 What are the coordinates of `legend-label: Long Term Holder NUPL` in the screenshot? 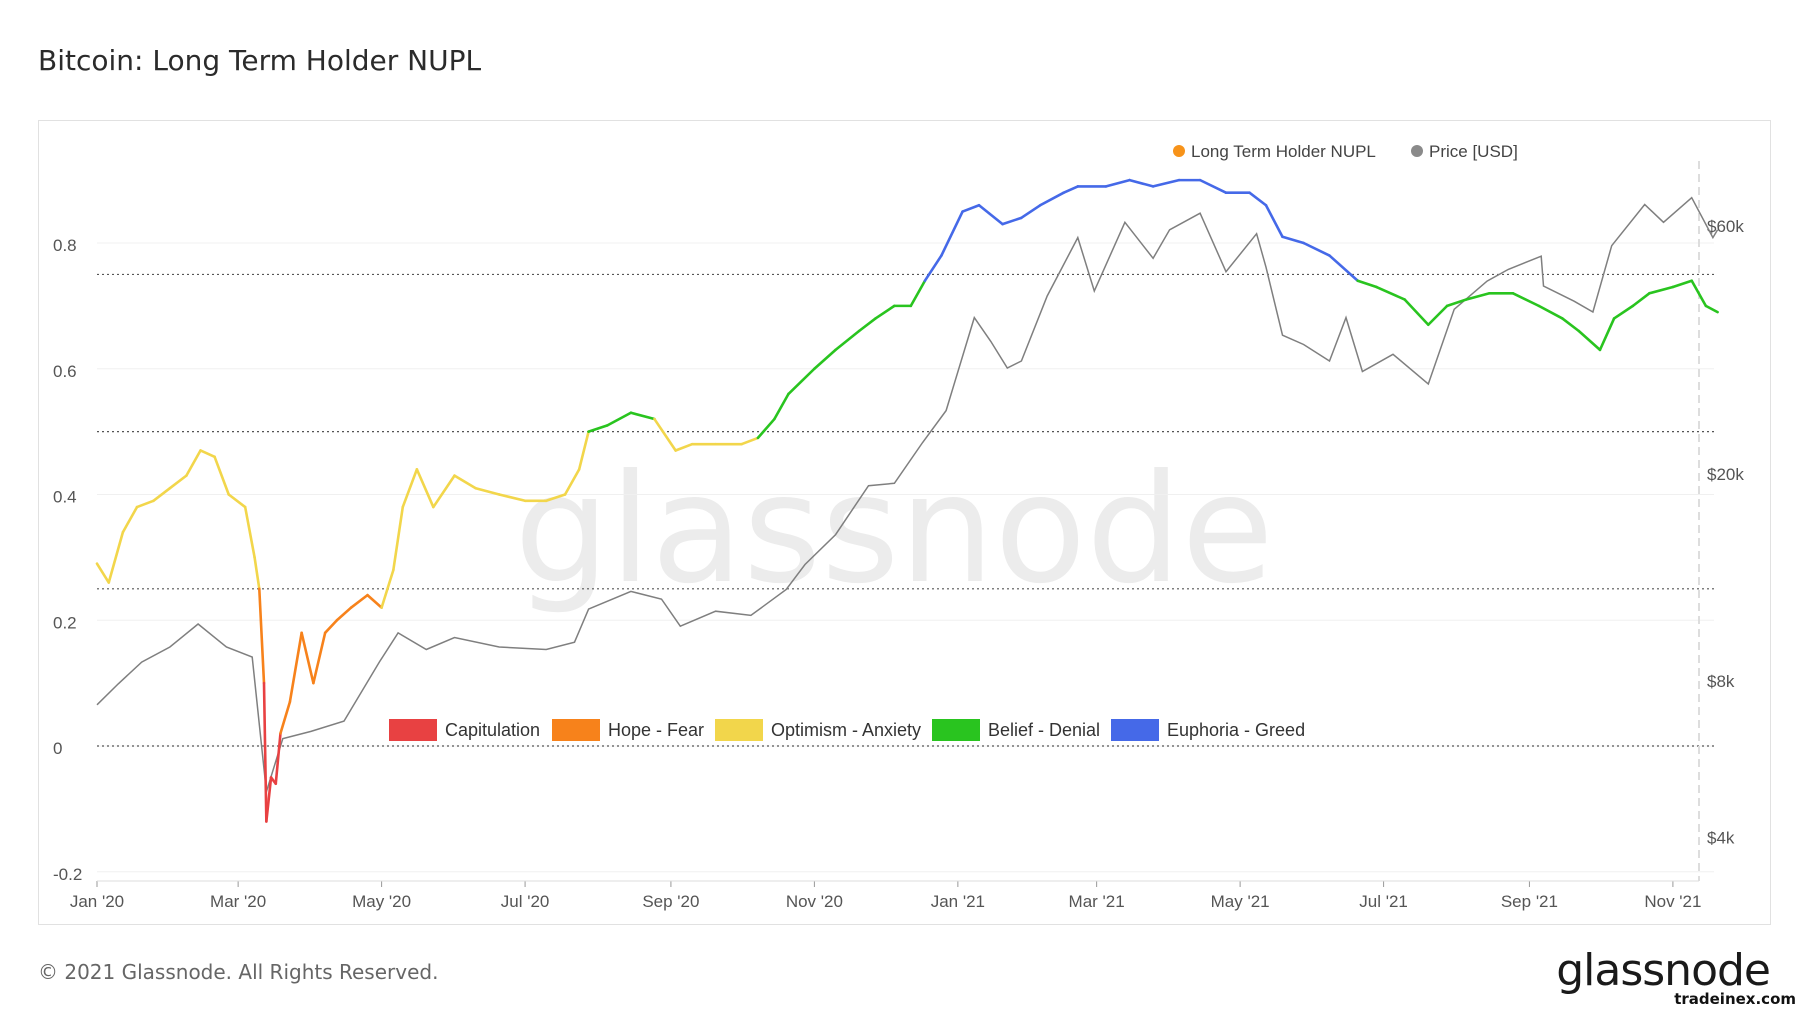 It's located at (1283, 151).